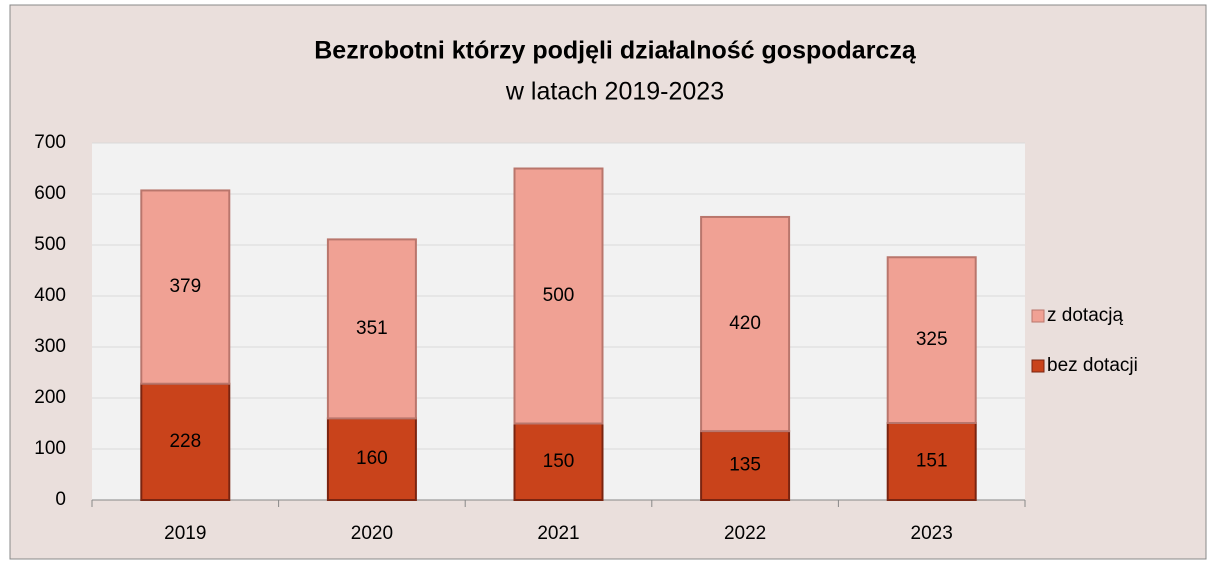  What do you see at coordinates (558, 533) in the screenshot?
I see `x-tick-label: 2021` at bounding box center [558, 533].